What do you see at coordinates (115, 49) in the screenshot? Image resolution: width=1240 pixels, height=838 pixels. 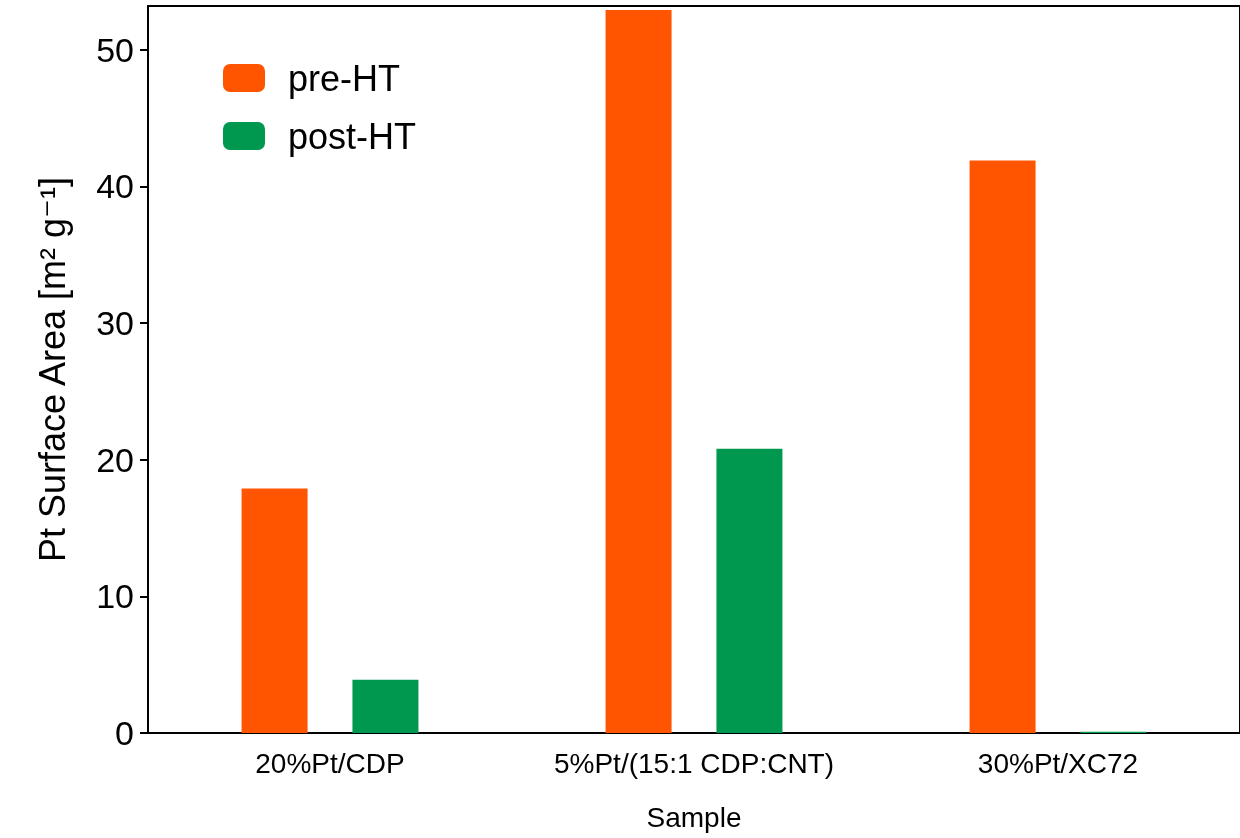 I see `y-tick-label: 50` at bounding box center [115, 49].